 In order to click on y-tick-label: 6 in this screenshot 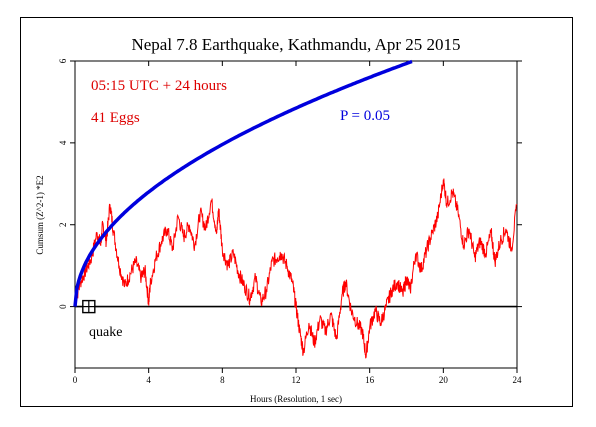, I will do `click(63, 60)`.